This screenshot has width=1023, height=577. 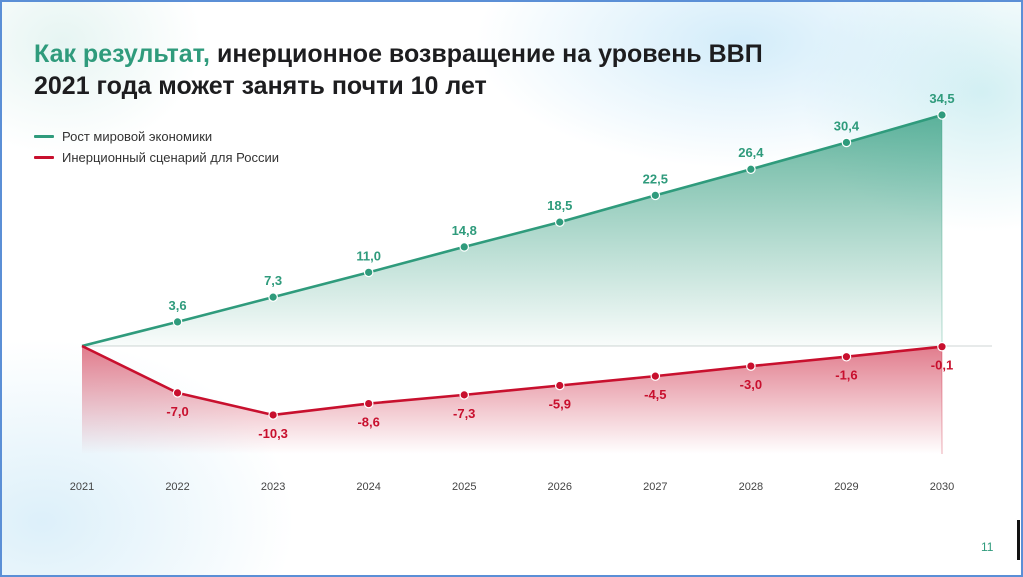 What do you see at coordinates (273, 487) in the screenshot?
I see `x-tick-2023: 2023` at bounding box center [273, 487].